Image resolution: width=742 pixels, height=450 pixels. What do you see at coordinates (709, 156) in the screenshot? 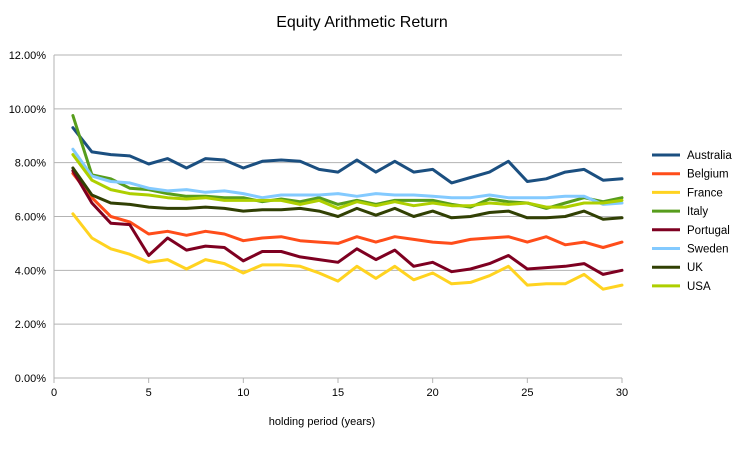
I see `legend-label: Australia` at bounding box center [709, 156].